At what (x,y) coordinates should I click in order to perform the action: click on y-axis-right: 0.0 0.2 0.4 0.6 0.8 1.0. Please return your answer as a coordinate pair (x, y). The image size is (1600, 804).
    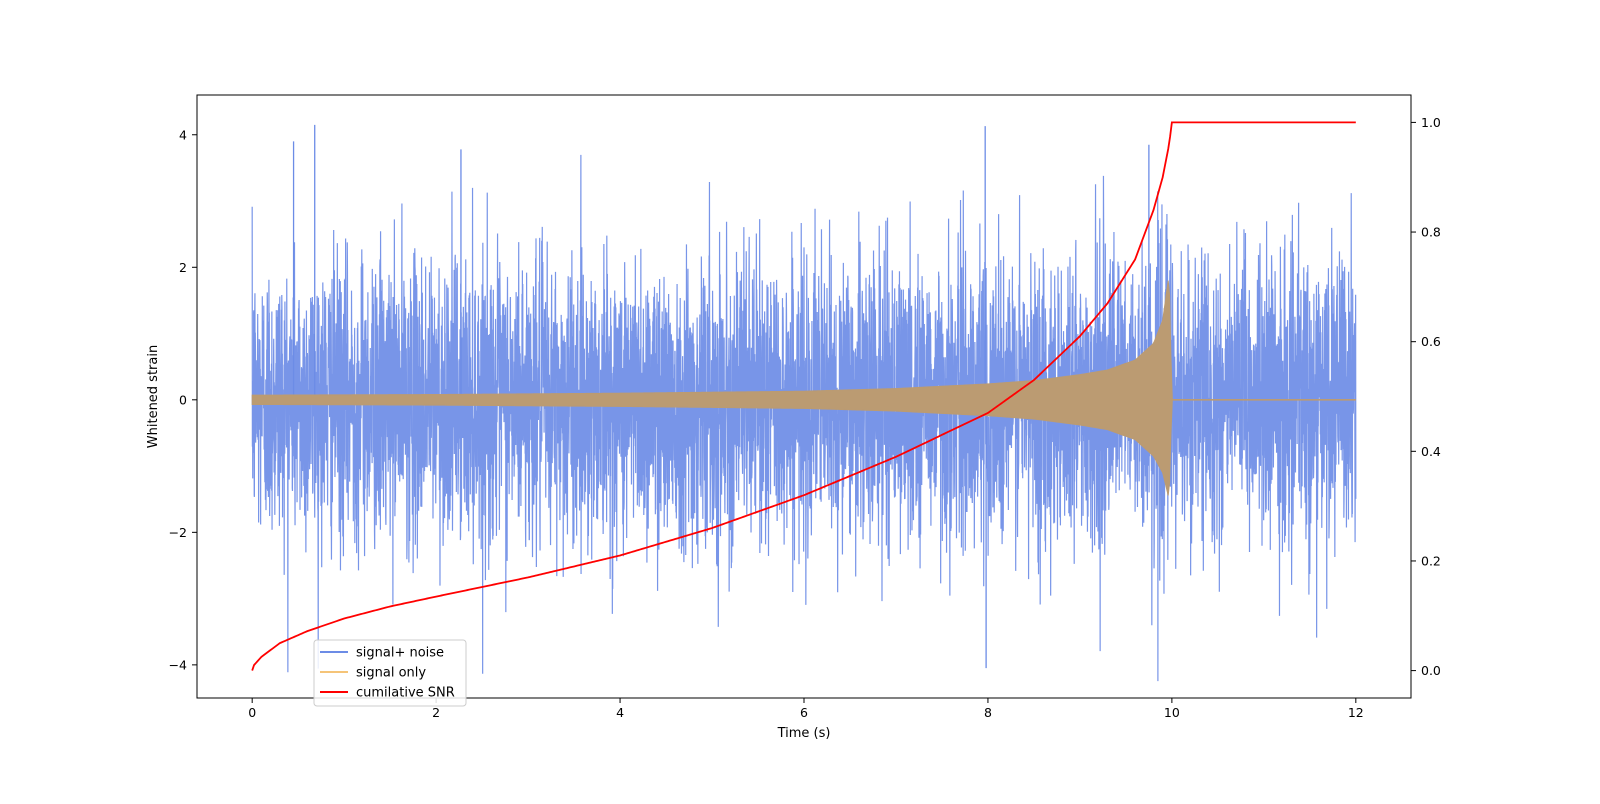
    Looking at the image, I should click on (1426, 396).